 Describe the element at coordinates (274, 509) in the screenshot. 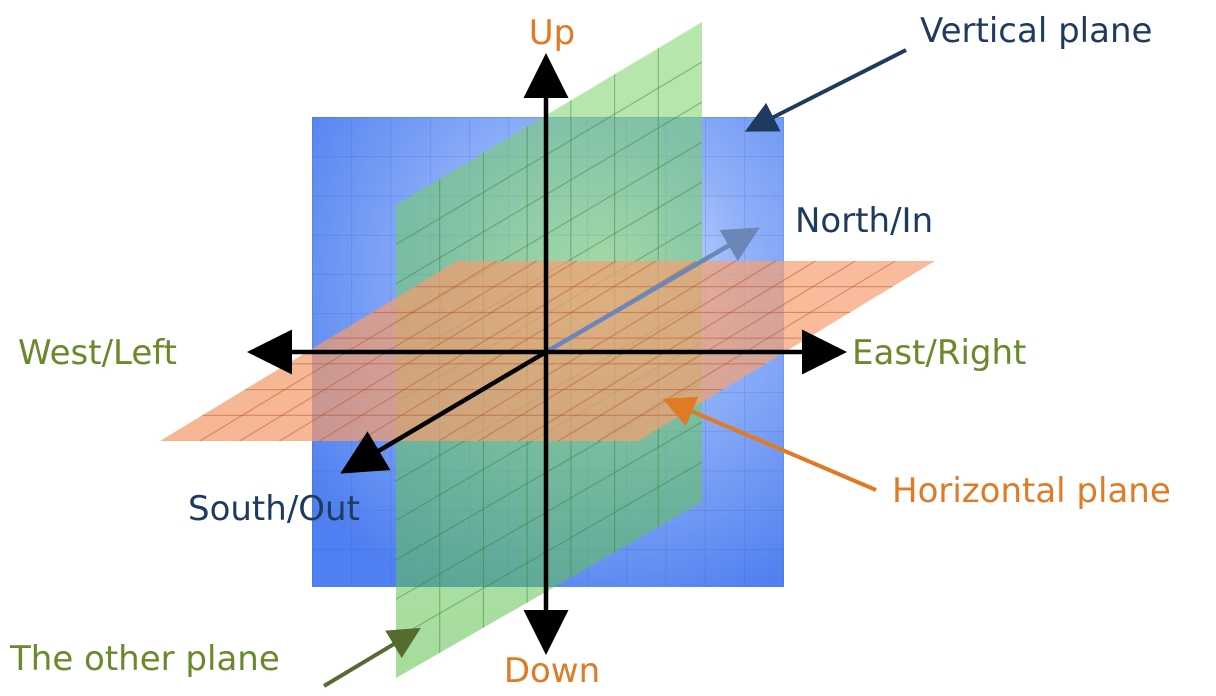

I see `south-label: South/Out` at that location.